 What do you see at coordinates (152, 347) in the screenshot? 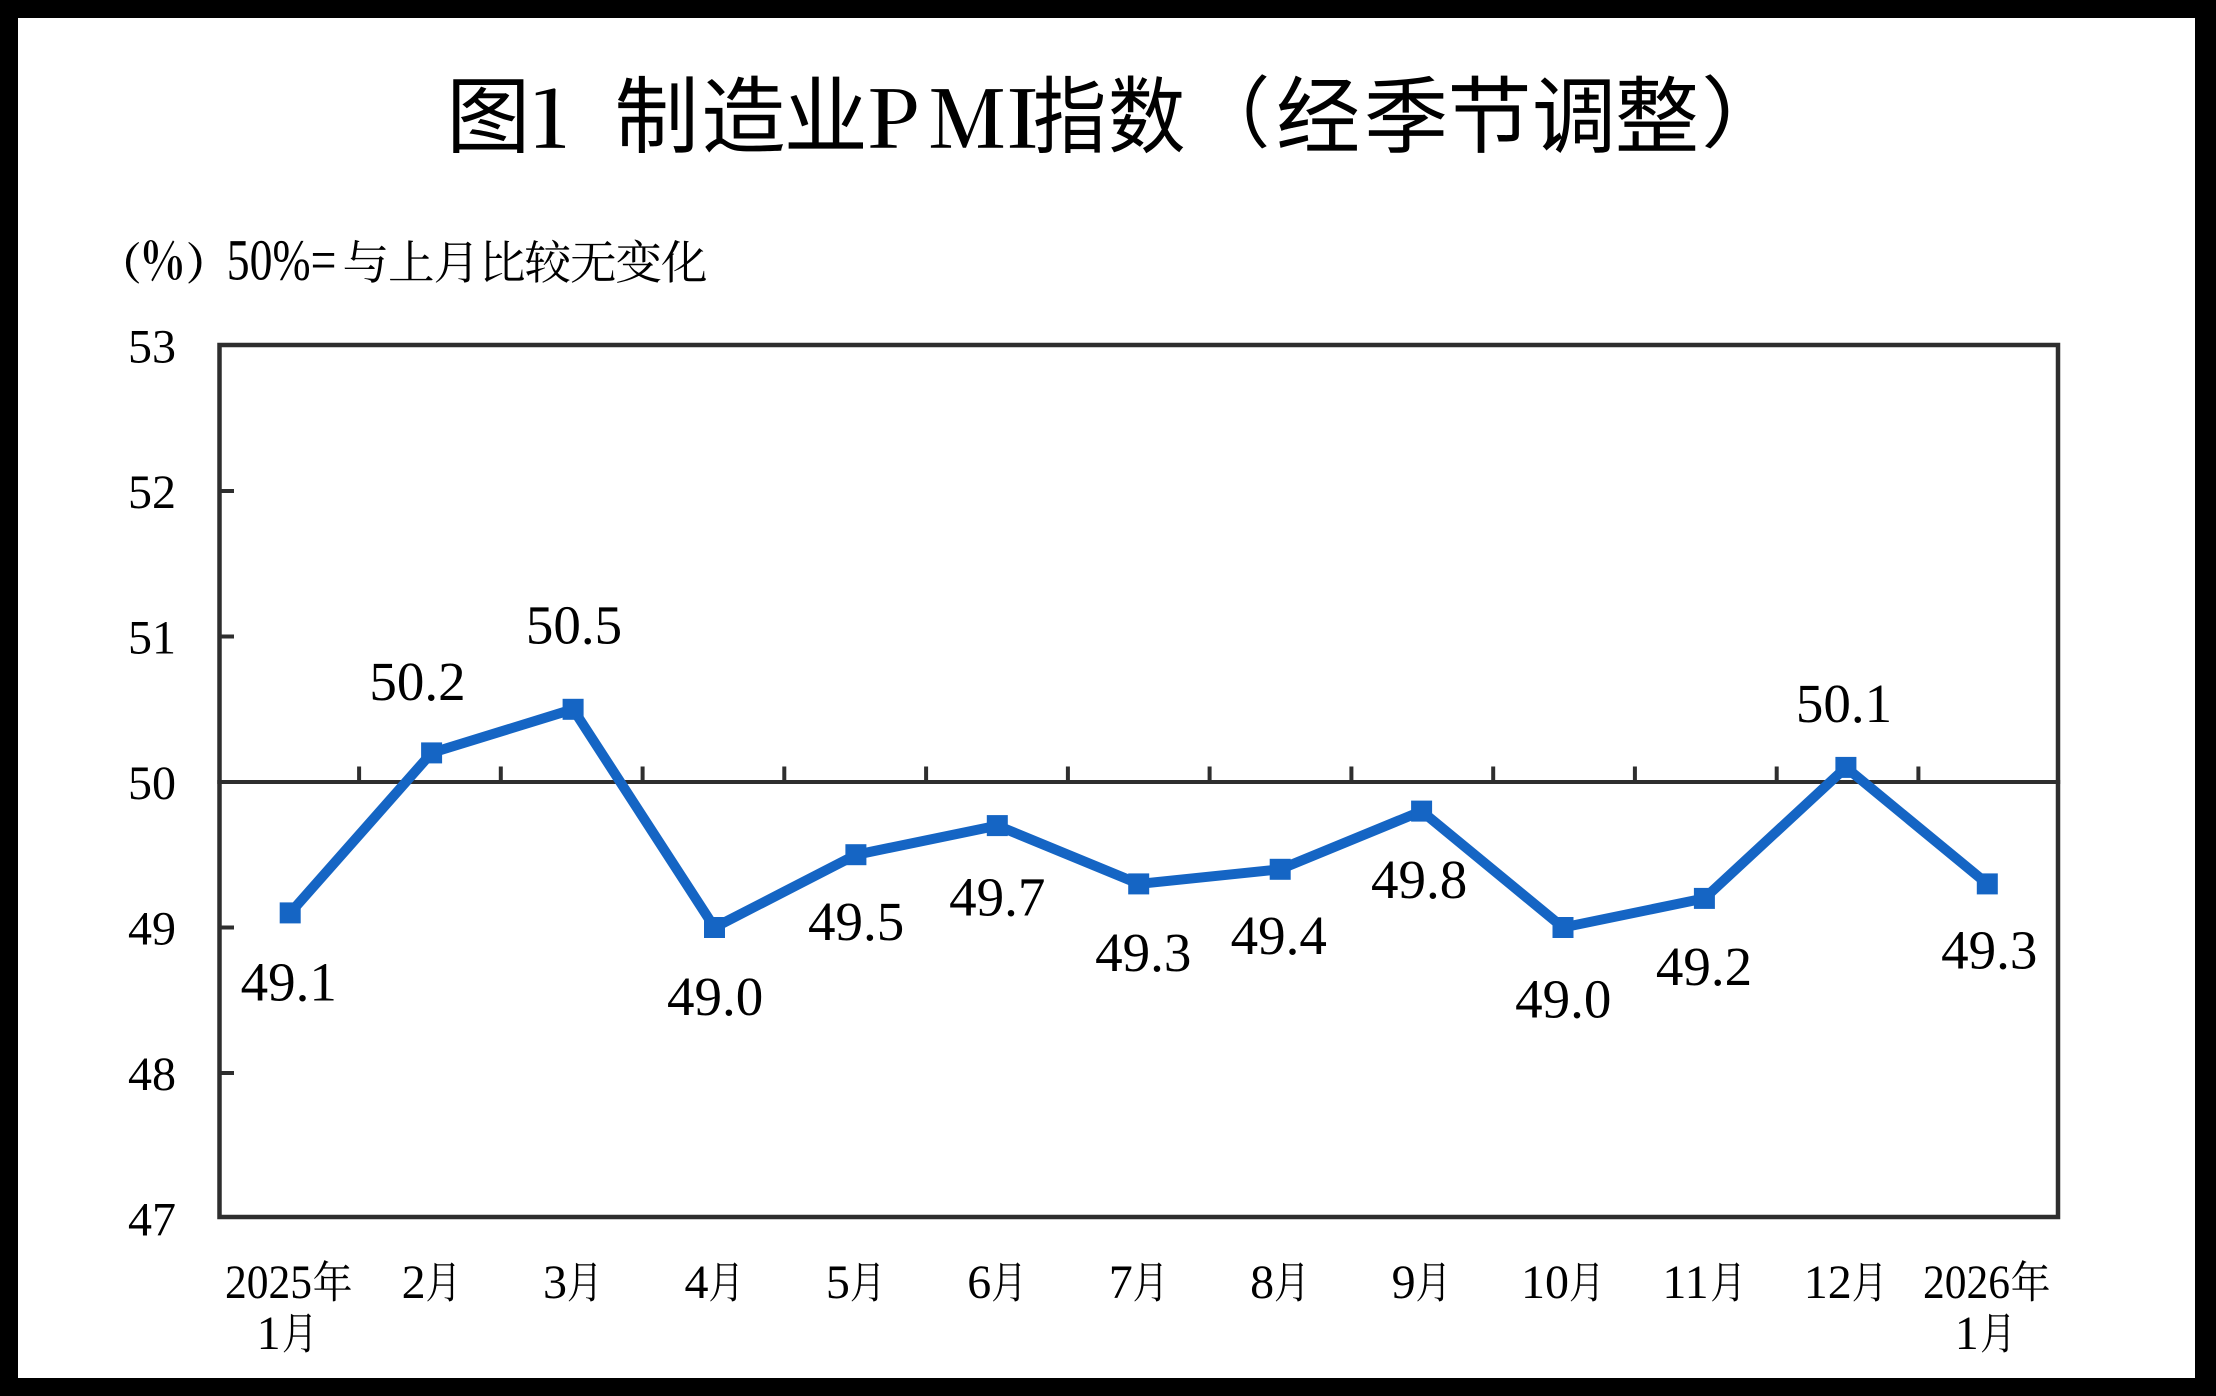
I see `svg-text: 53` at bounding box center [152, 347].